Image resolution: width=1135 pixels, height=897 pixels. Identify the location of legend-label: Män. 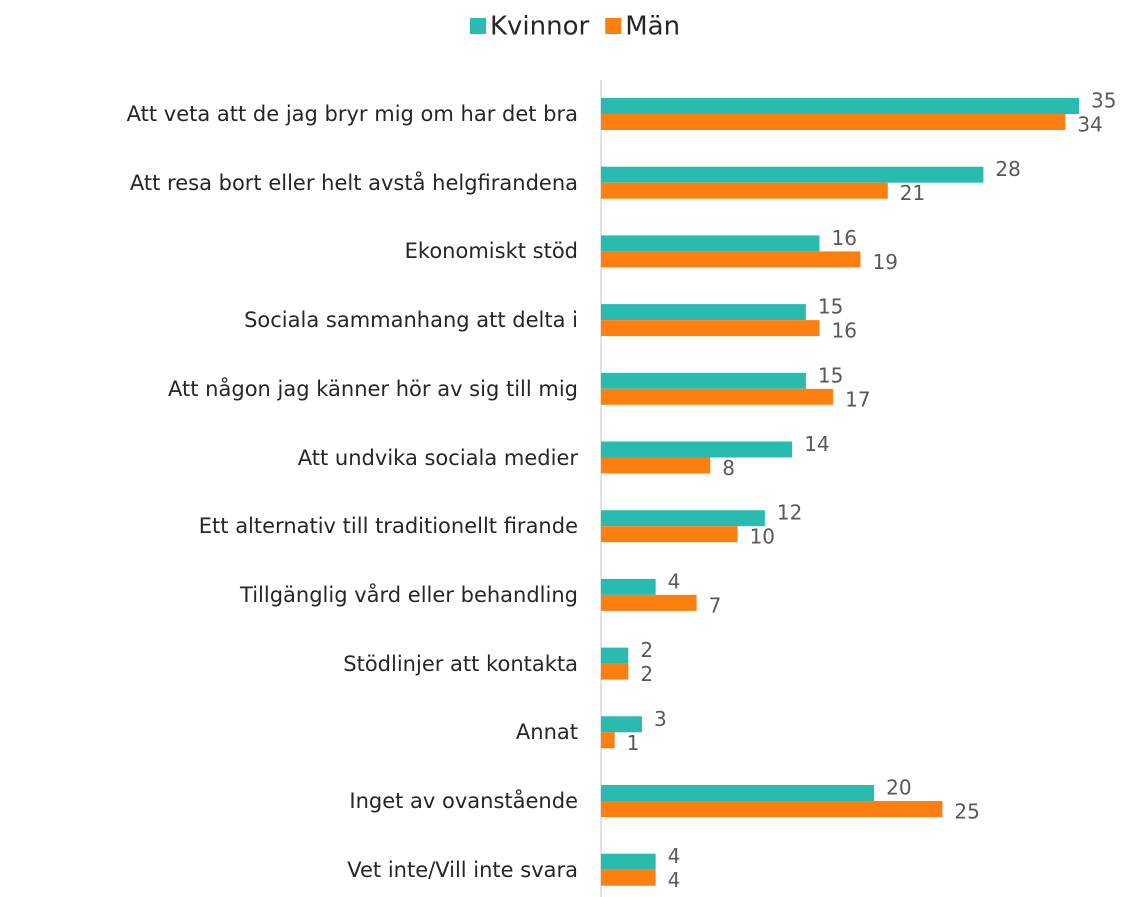
(652, 27).